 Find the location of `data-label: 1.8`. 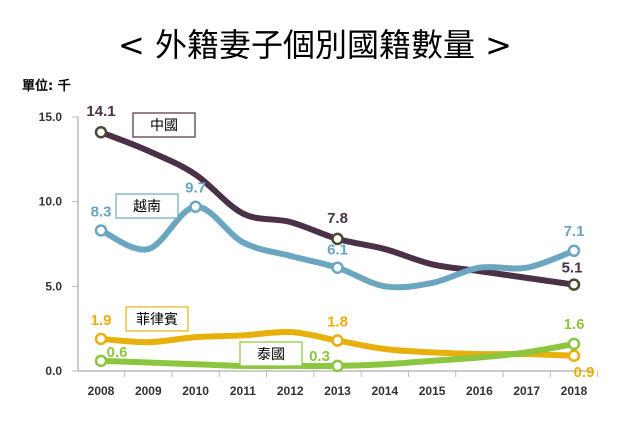

data-label: 1.8 is located at coordinates (337, 322).